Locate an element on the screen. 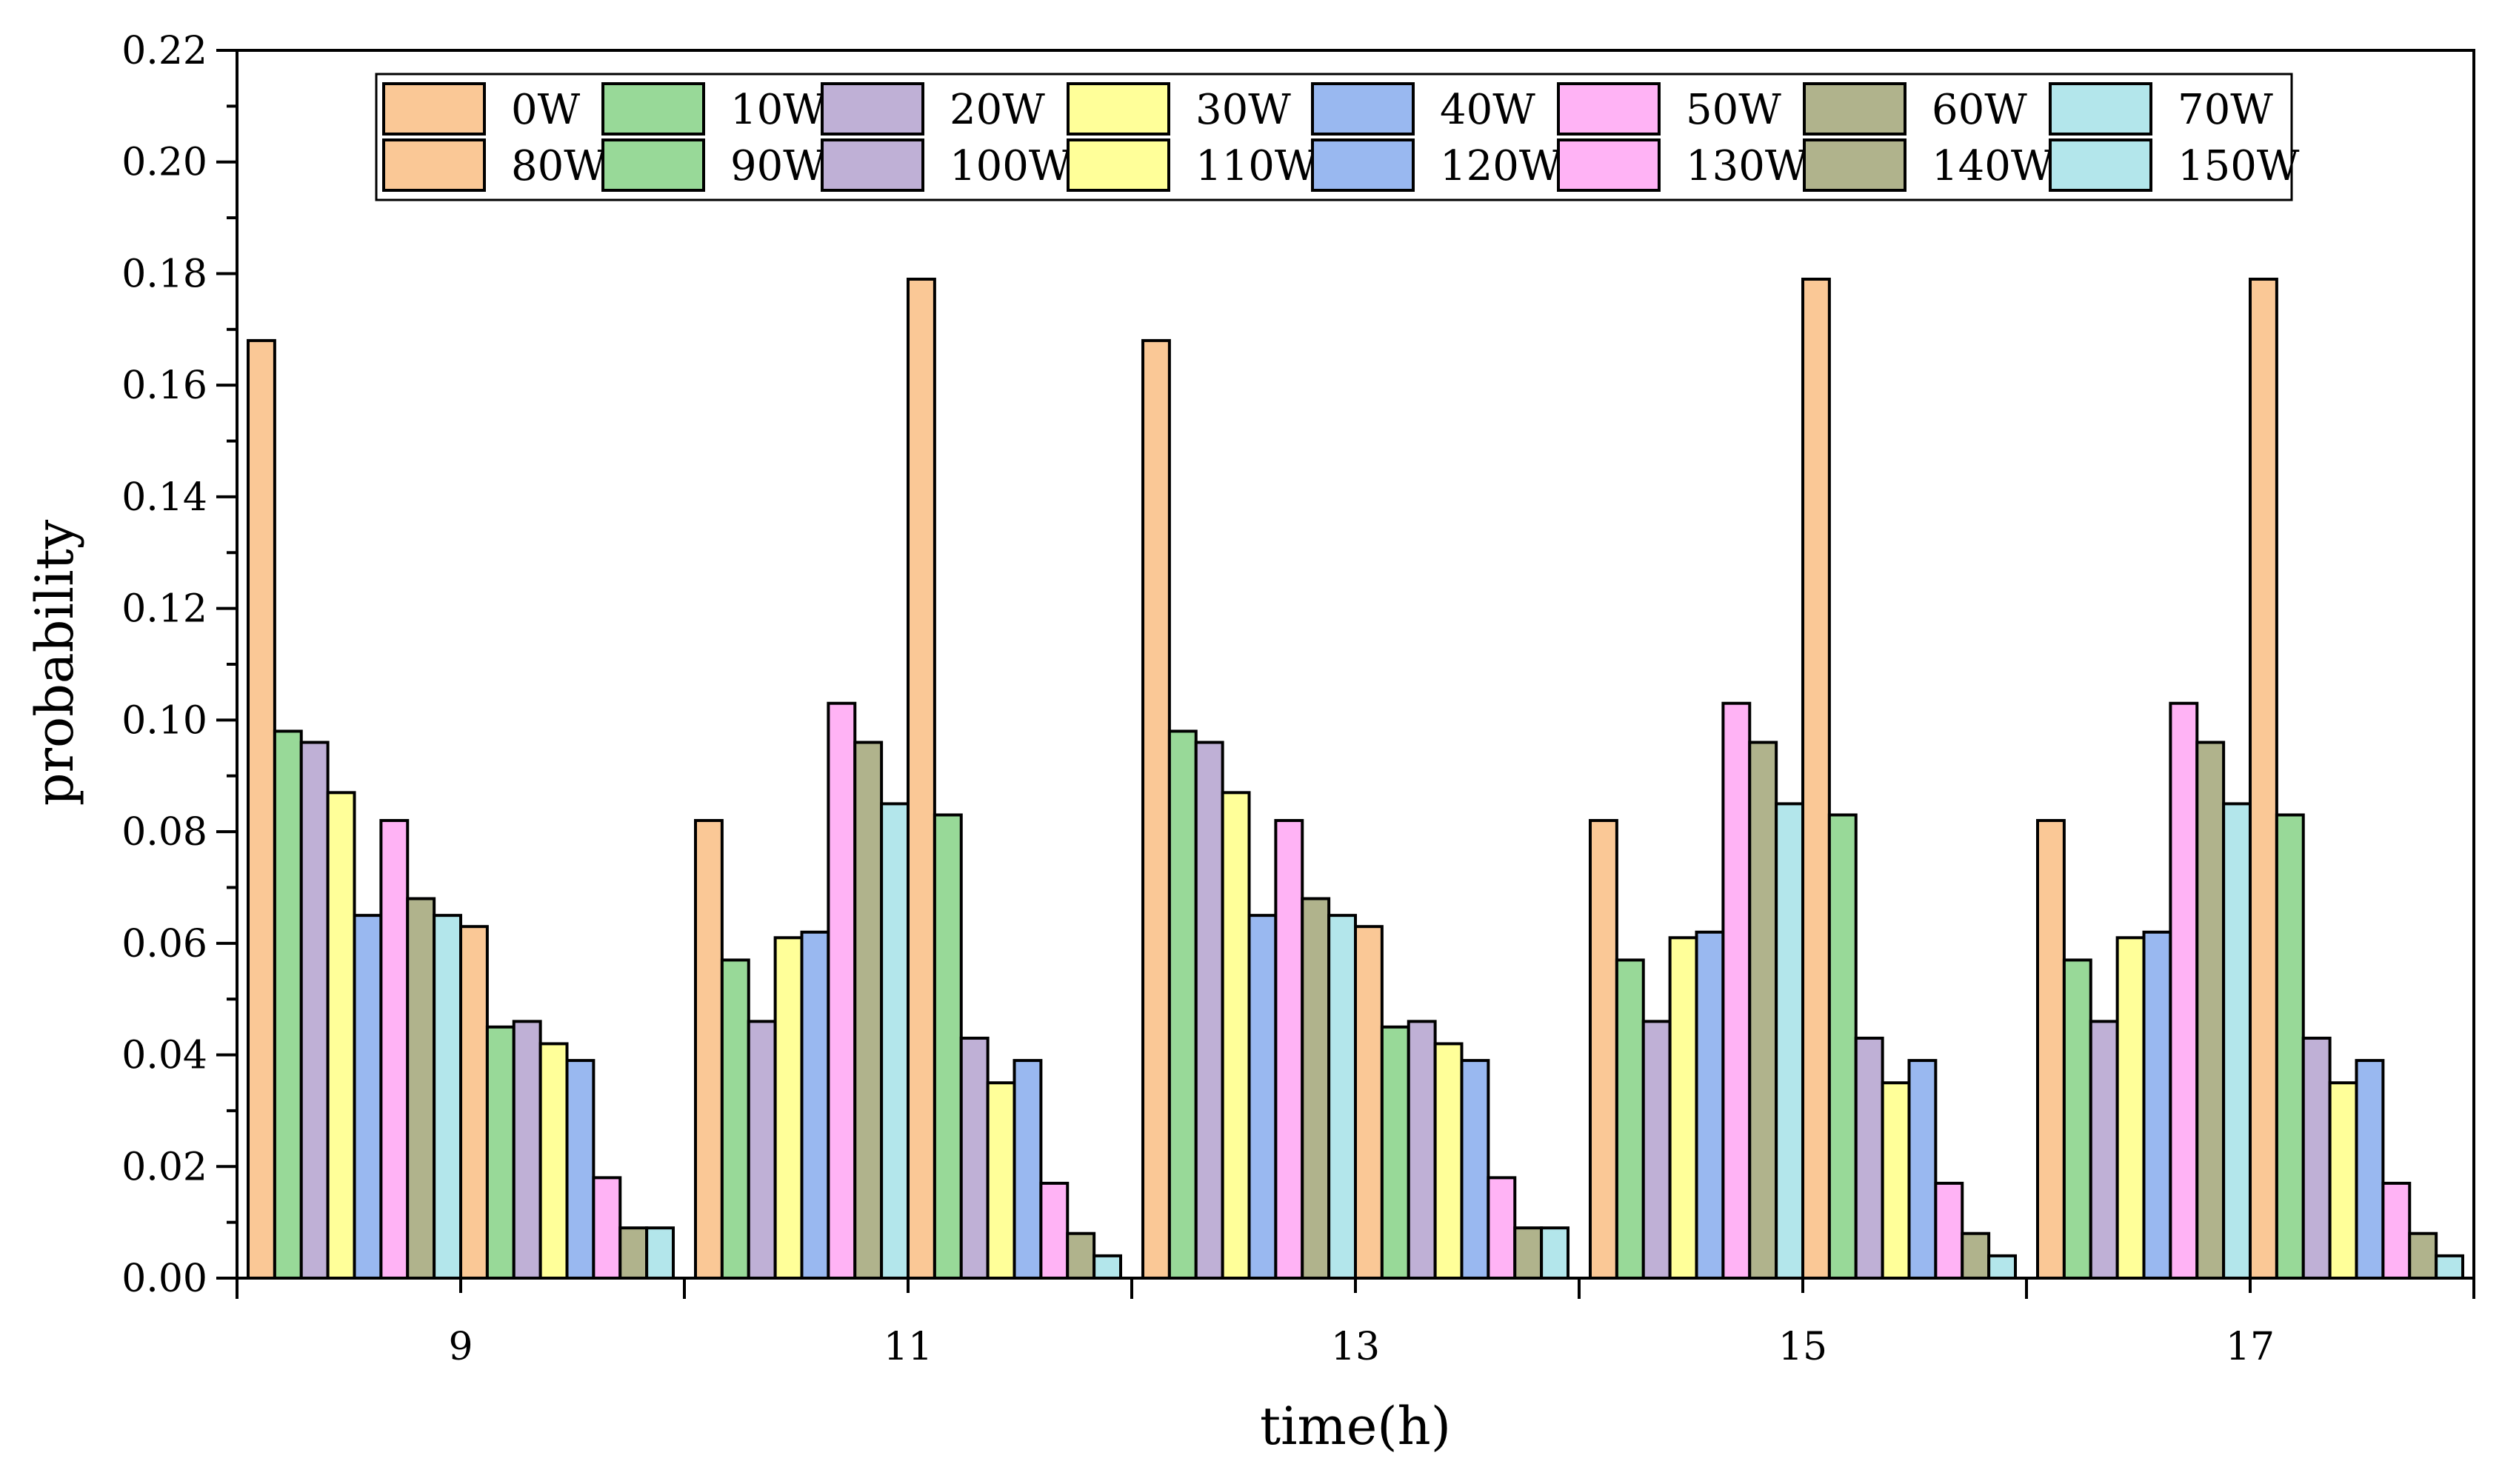 This screenshot has width=2502, height=1484. y-tick-label: 0.14 is located at coordinates (164, 497).